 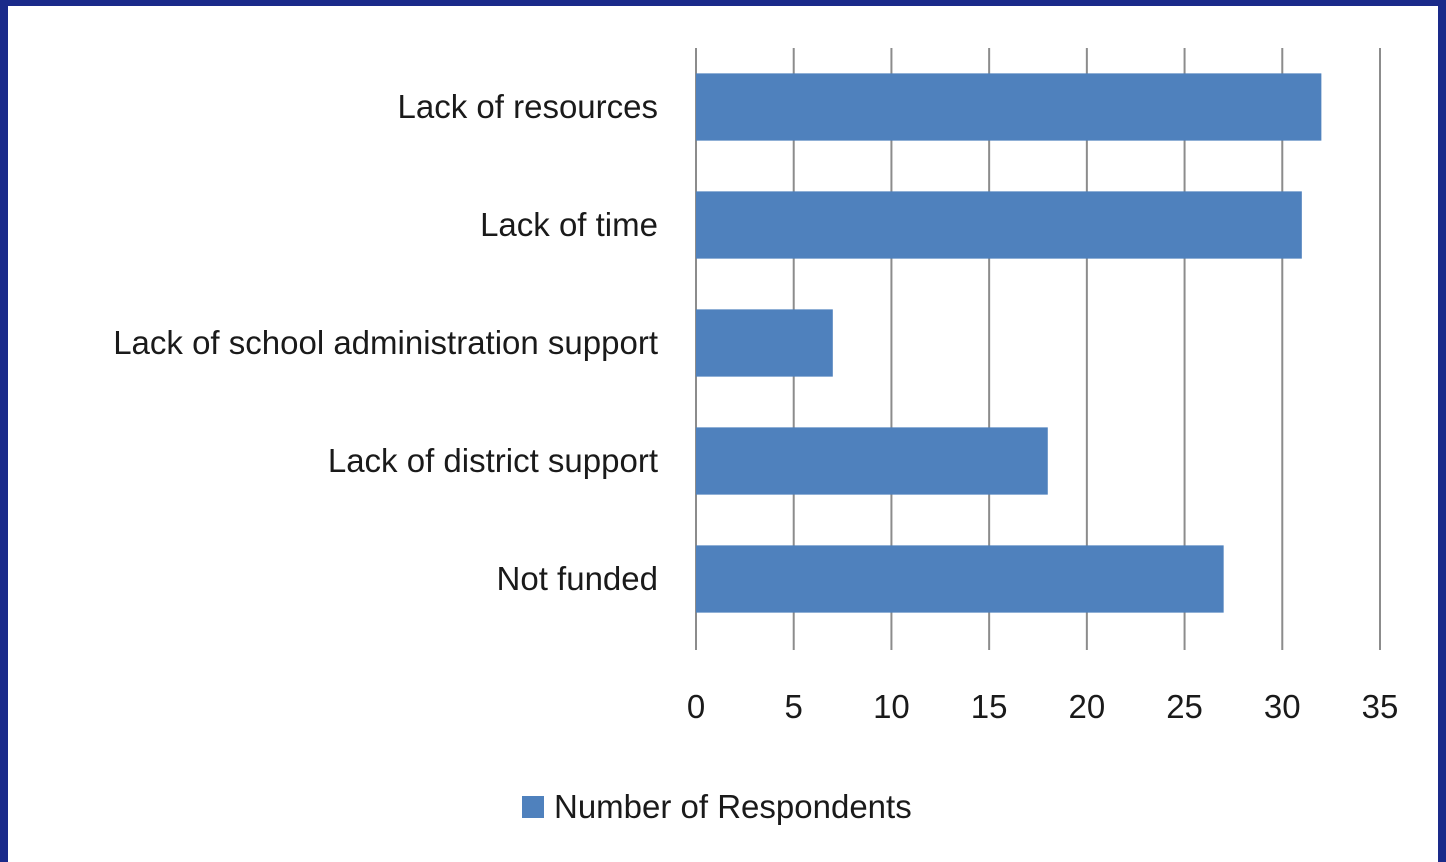 I want to click on category-label: Lack of resources, so click(x=528, y=106).